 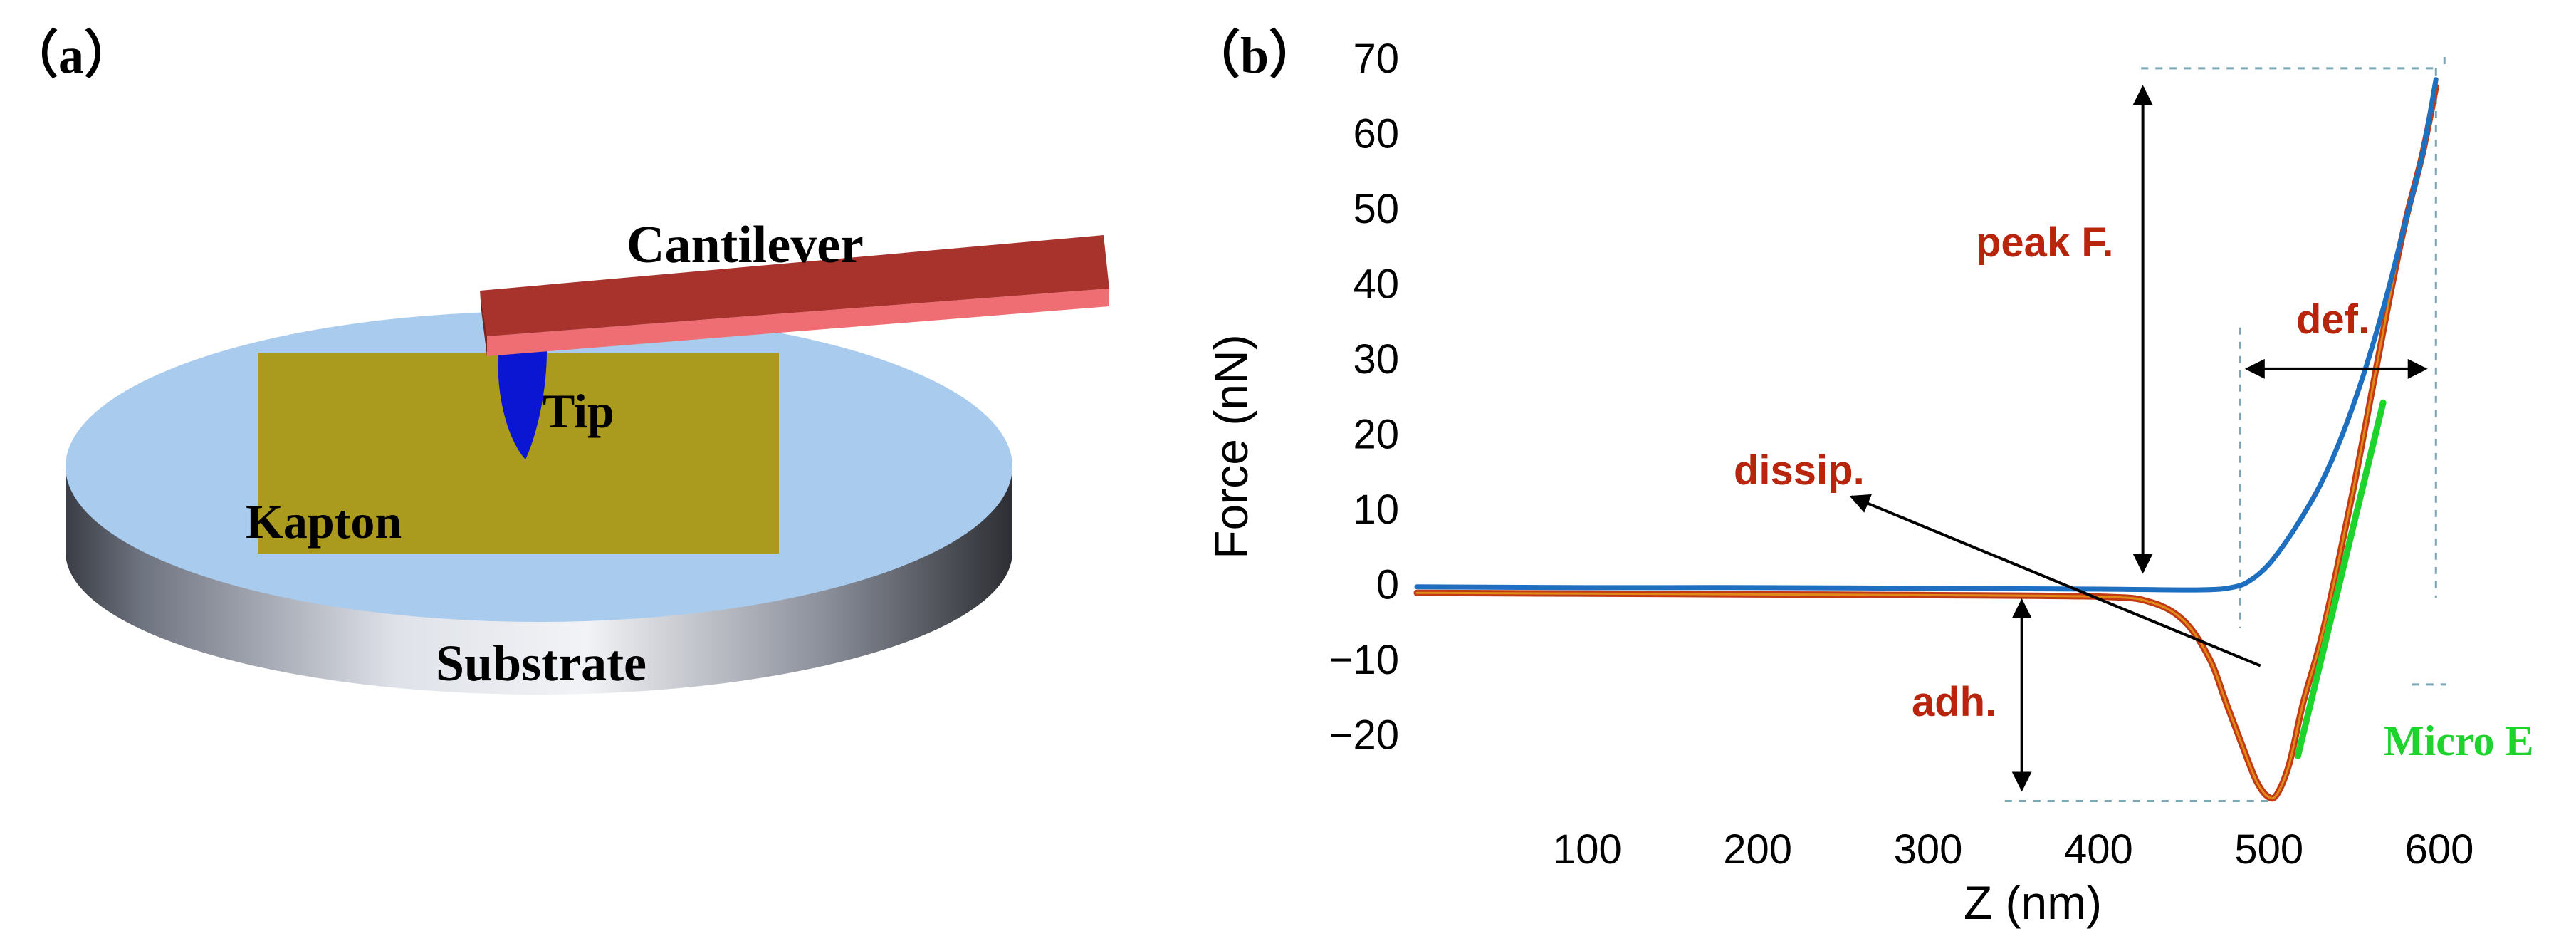 I want to click on cantilever, so click(x=794, y=295).